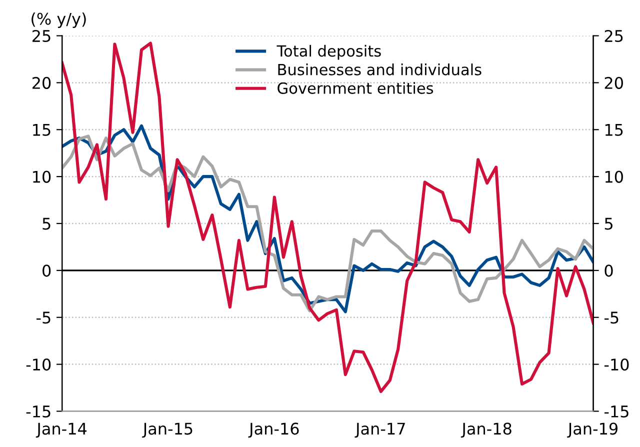 Image resolution: width=640 pixels, height=447 pixels. I want to click on y2-tick-label: 0, so click(608, 270).